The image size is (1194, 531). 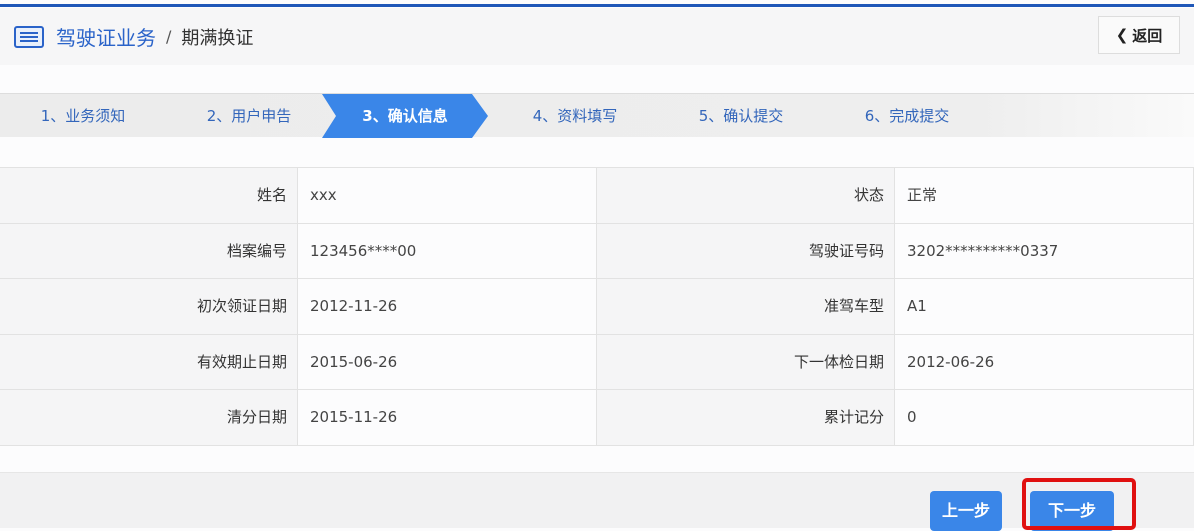 What do you see at coordinates (447, 417) in the screenshot?
I see `field-value: 2015-11-26` at bounding box center [447, 417].